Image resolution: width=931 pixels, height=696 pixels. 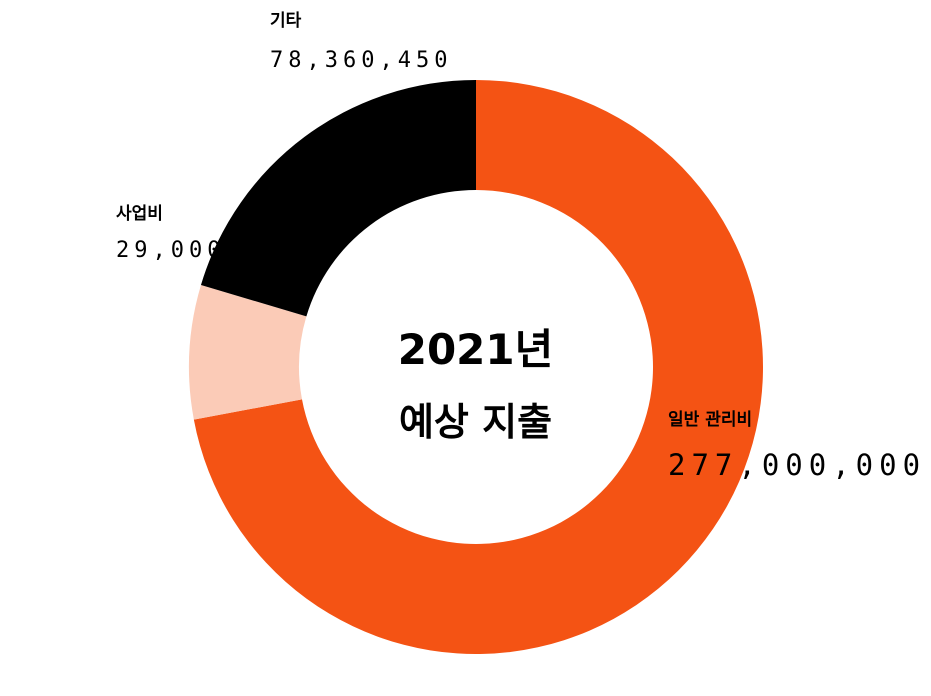 What do you see at coordinates (286, 21) in the screenshot?
I see `slice-label-other: 기타` at bounding box center [286, 21].